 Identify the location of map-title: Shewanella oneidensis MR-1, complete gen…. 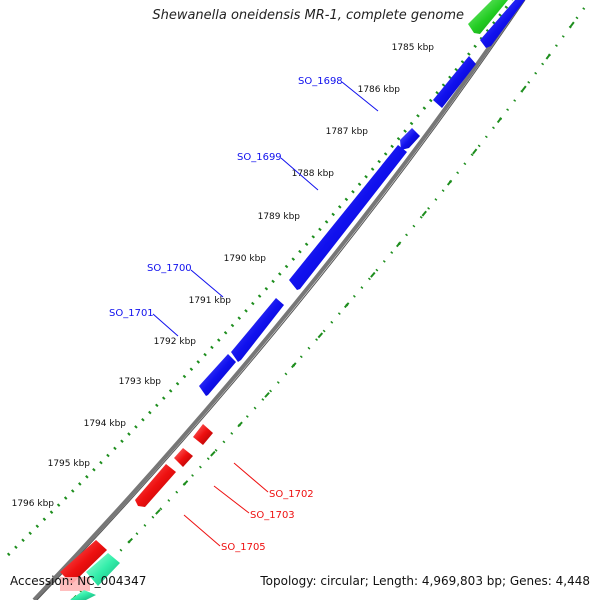
(308, 15).